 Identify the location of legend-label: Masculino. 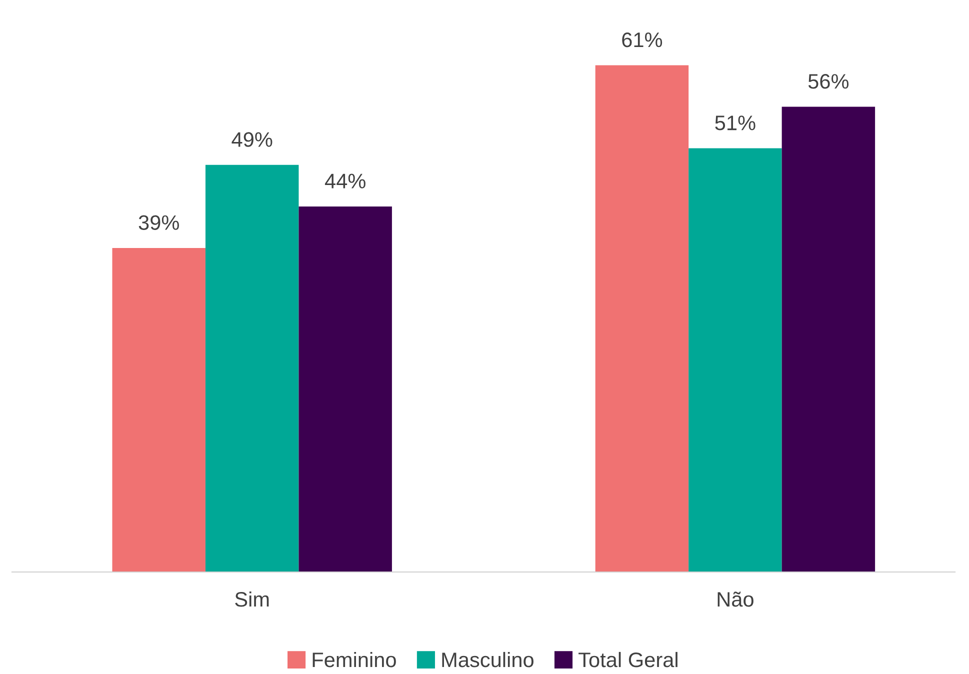
(488, 660).